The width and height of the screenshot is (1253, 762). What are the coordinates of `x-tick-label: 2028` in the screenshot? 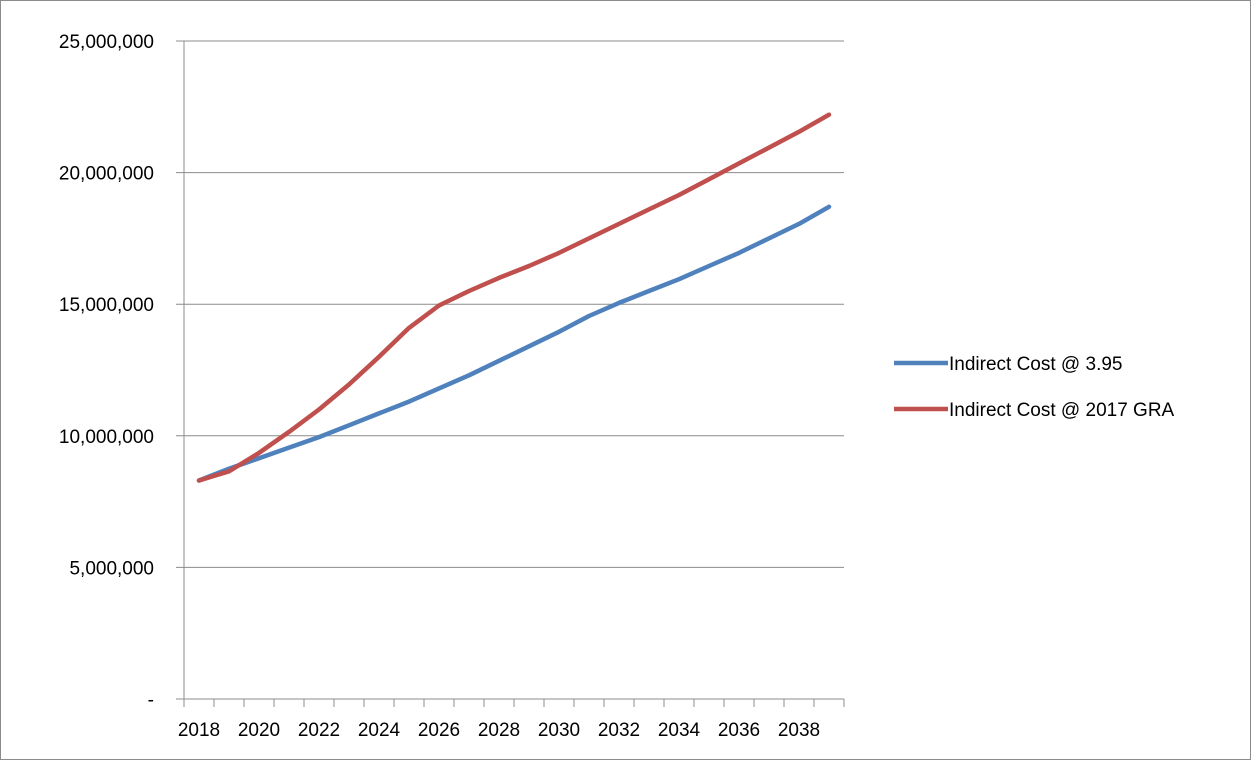 It's located at (499, 730).